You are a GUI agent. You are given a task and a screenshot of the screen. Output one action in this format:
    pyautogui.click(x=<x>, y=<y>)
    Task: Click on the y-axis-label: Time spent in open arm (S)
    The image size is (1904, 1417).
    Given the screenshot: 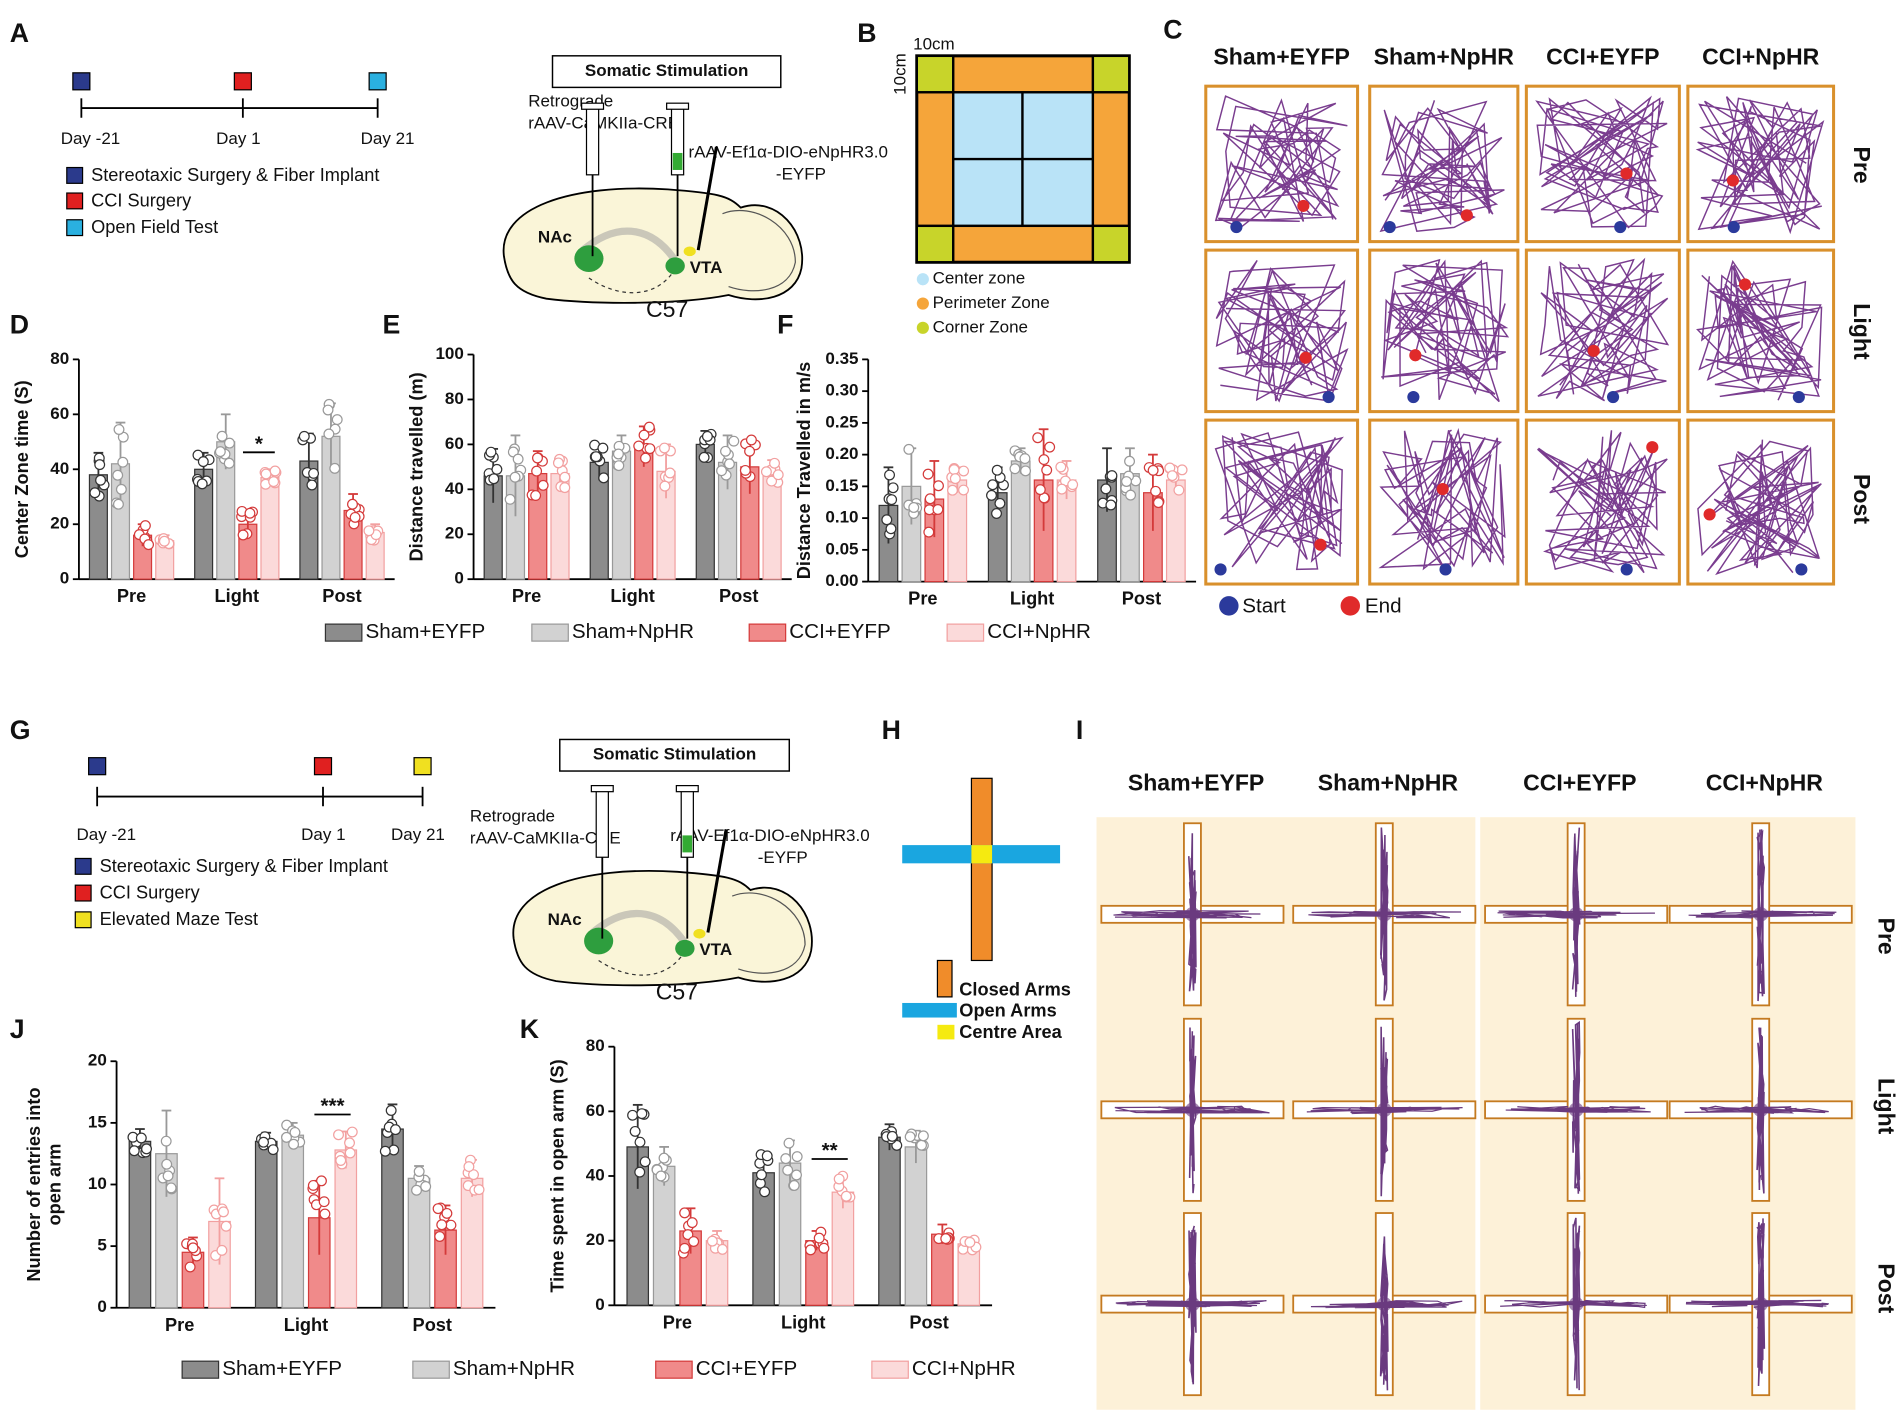 What is the action you would take?
    pyautogui.click(x=557, y=1175)
    